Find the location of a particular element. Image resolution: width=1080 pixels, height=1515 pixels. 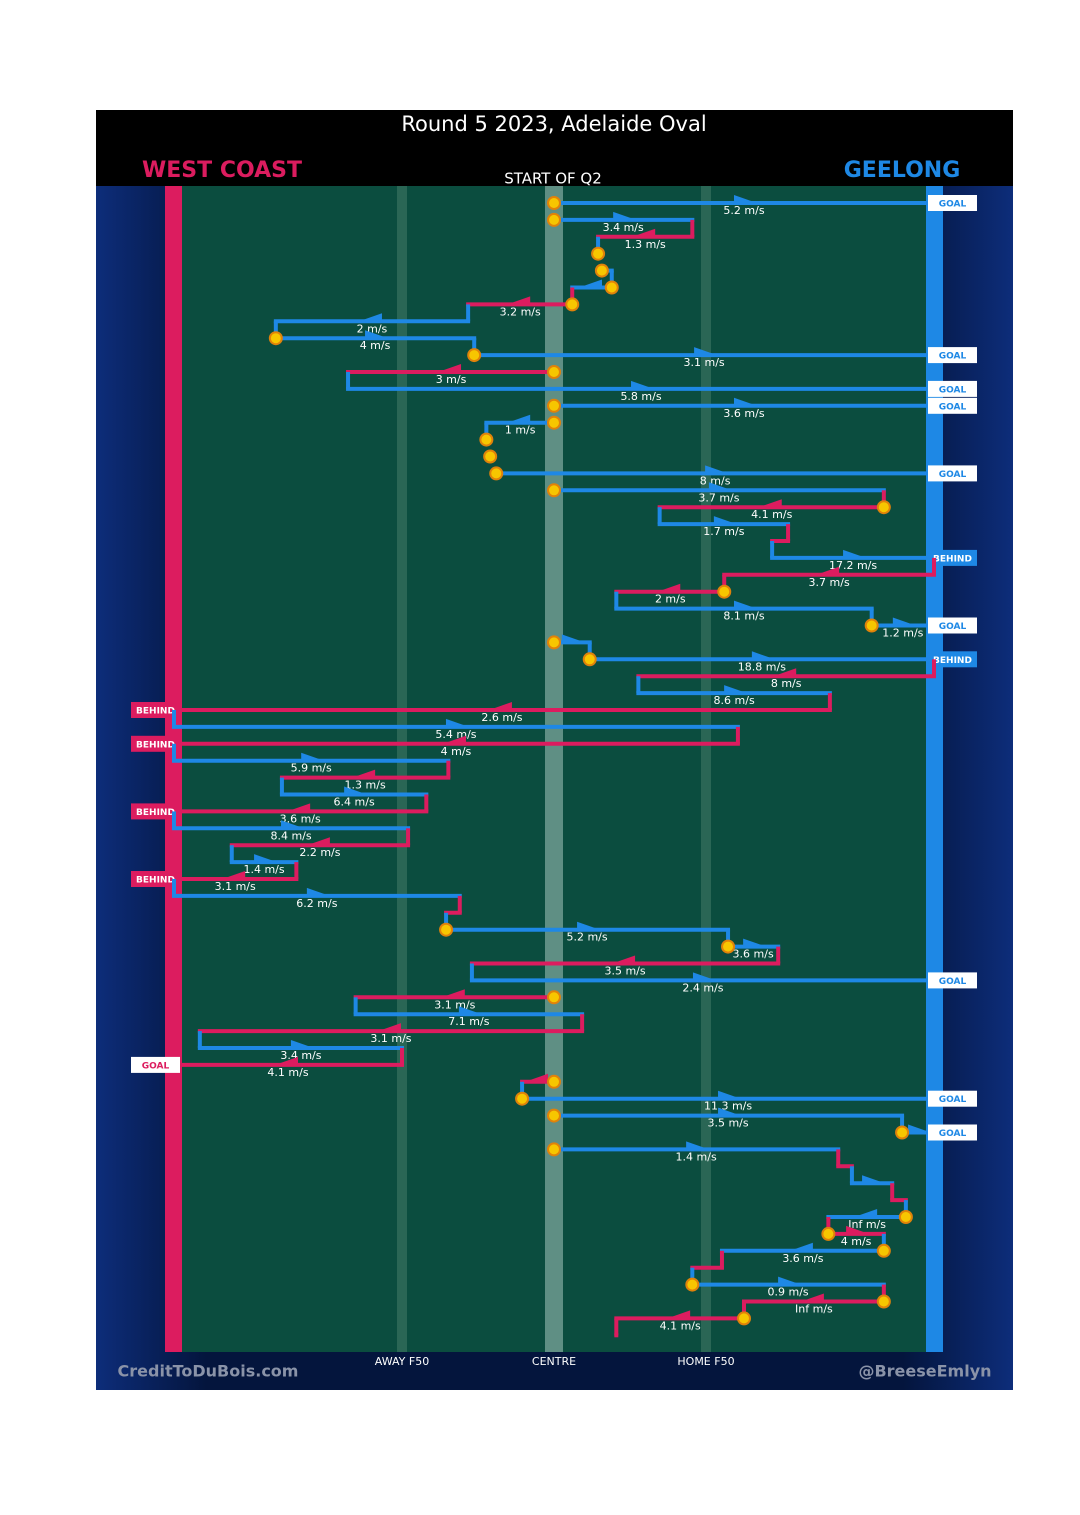

speed-label: 3.5 m/s is located at coordinates (624, 971).